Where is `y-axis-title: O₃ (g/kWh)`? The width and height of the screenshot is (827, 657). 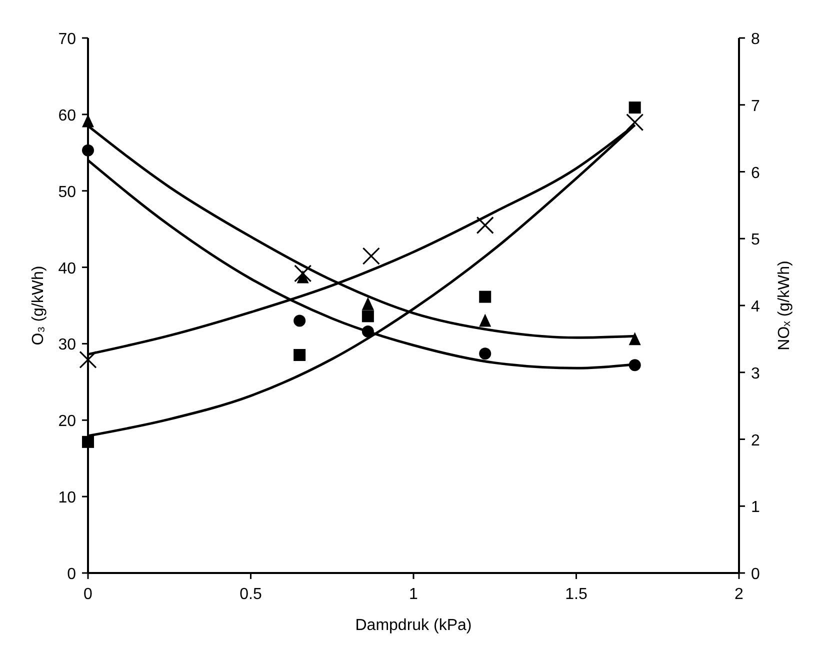
y-axis-title: O₃ (g/kWh) is located at coordinates (38, 306).